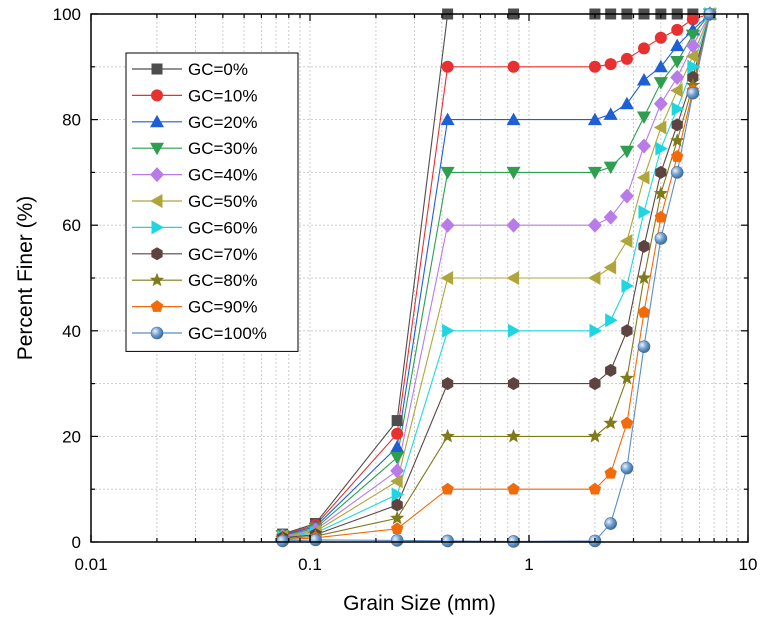  What do you see at coordinates (218, 69) in the screenshot?
I see `legend-label: GC=0%` at bounding box center [218, 69].